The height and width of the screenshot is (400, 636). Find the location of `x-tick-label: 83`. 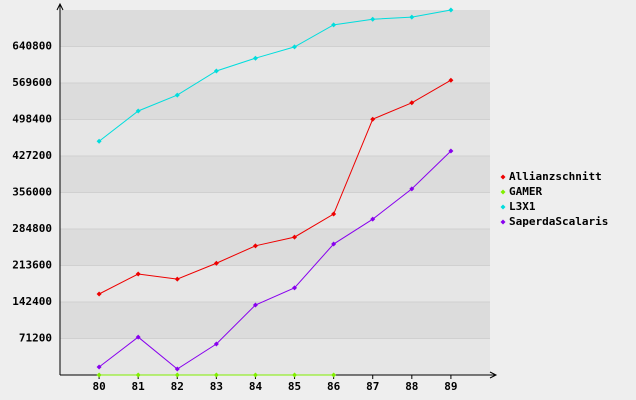

x-tick-label: 83 is located at coordinates (216, 386).